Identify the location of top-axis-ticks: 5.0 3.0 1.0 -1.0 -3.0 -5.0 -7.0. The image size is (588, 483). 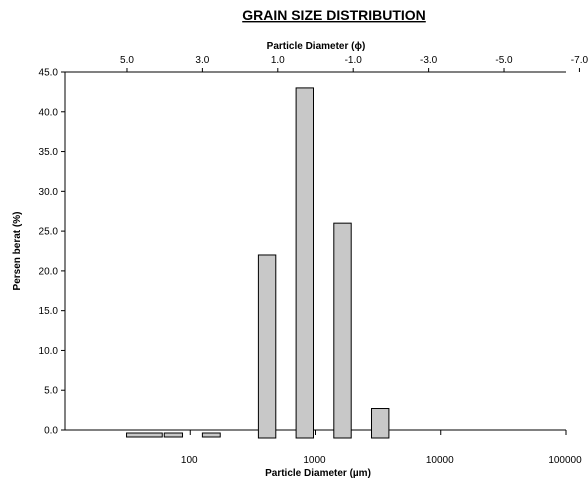
(354, 63).